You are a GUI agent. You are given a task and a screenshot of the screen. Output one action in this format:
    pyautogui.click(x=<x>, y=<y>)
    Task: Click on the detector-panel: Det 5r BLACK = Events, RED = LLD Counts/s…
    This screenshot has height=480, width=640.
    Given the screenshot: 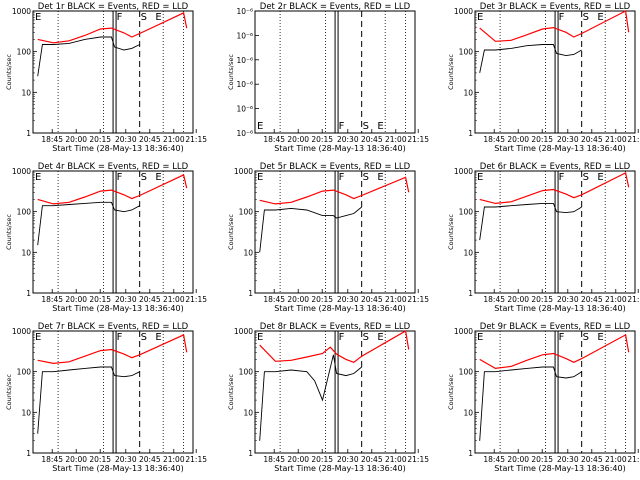 What is the action you would take?
    pyautogui.click(x=328, y=237)
    